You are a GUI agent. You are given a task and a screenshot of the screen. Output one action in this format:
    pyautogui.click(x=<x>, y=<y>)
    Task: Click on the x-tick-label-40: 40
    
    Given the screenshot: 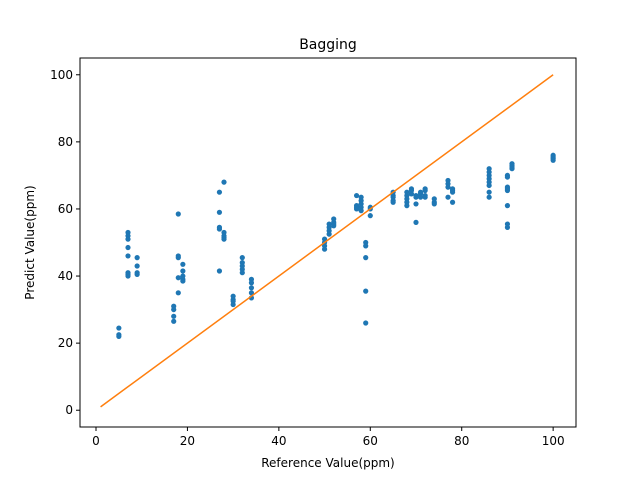 What is the action you would take?
    pyautogui.click(x=278, y=441)
    